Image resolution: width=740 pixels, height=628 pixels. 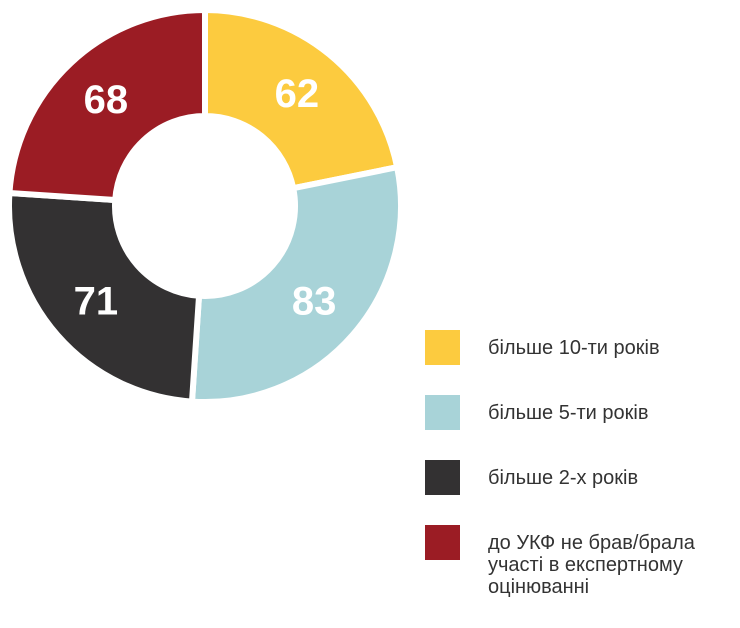 I want to click on legend-label: більше 10-ти років, so click(x=574, y=348).